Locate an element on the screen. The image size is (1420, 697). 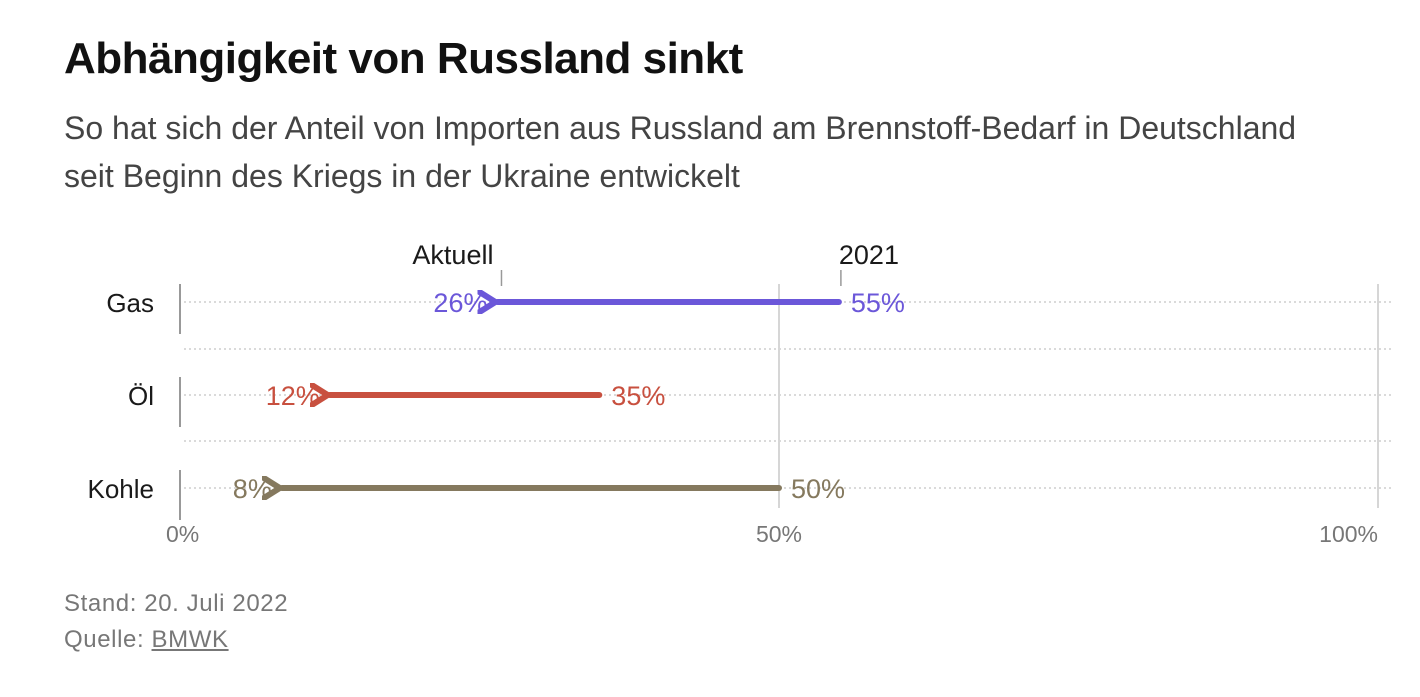
value-label-2021: 35% is located at coordinates (638, 396).